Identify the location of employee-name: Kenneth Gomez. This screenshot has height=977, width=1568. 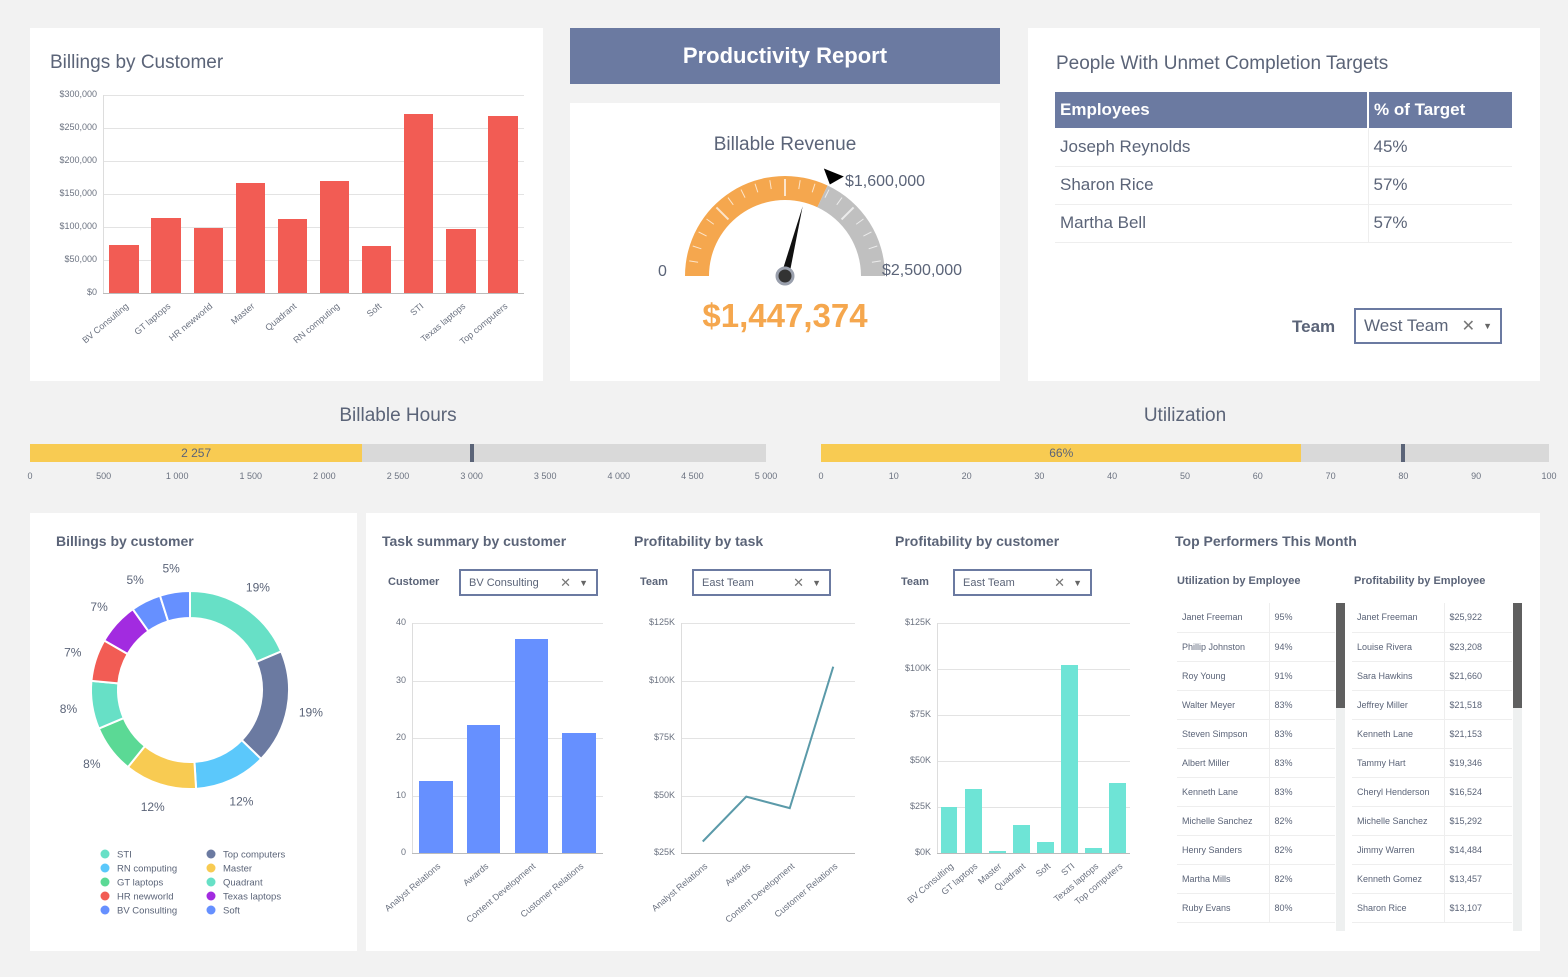
(1398, 879).